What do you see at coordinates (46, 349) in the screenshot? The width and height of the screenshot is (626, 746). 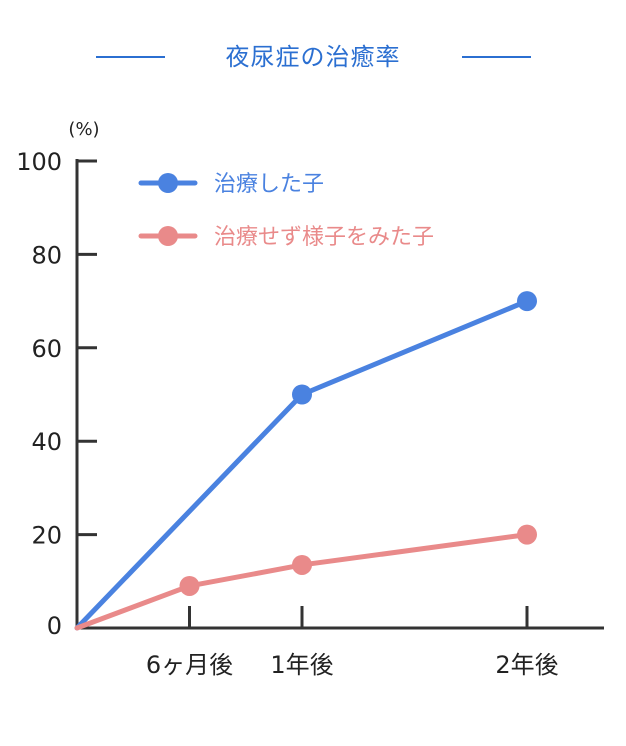 I see `y-tick-label: 60` at bounding box center [46, 349].